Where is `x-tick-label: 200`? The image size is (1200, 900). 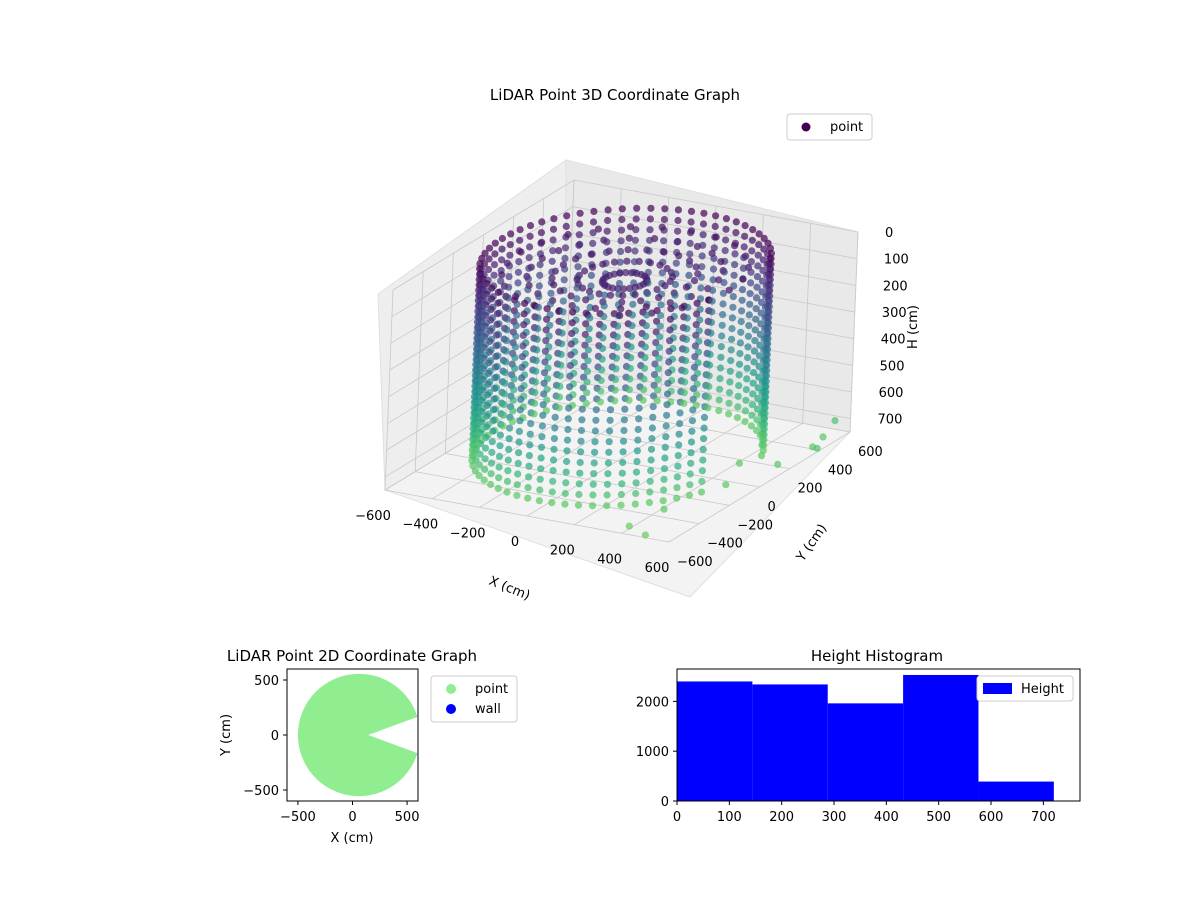
x-tick-label: 200 is located at coordinates (562, 551).